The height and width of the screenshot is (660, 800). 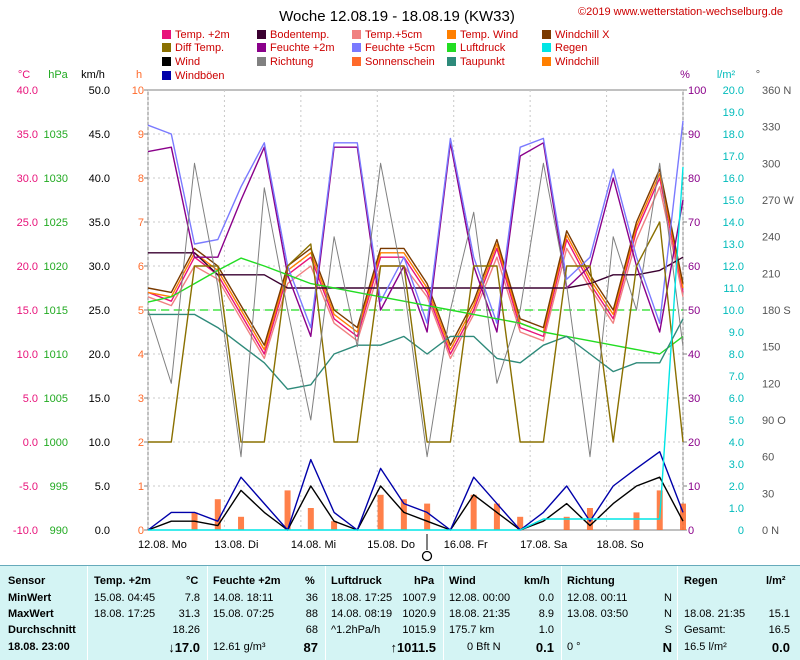 What do you see at coordinates (778, 201) in the screenshot?
I see `tick-direction_deg-3: 270 W` at bounding box center [778, 201].